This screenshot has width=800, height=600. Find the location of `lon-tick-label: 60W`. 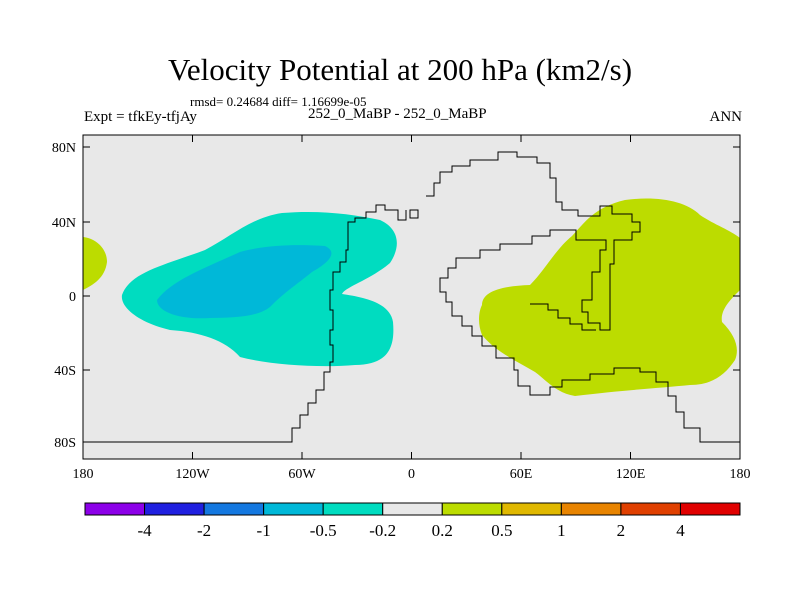

lon-tick-label: 60W is located at coordinates (302, 474).